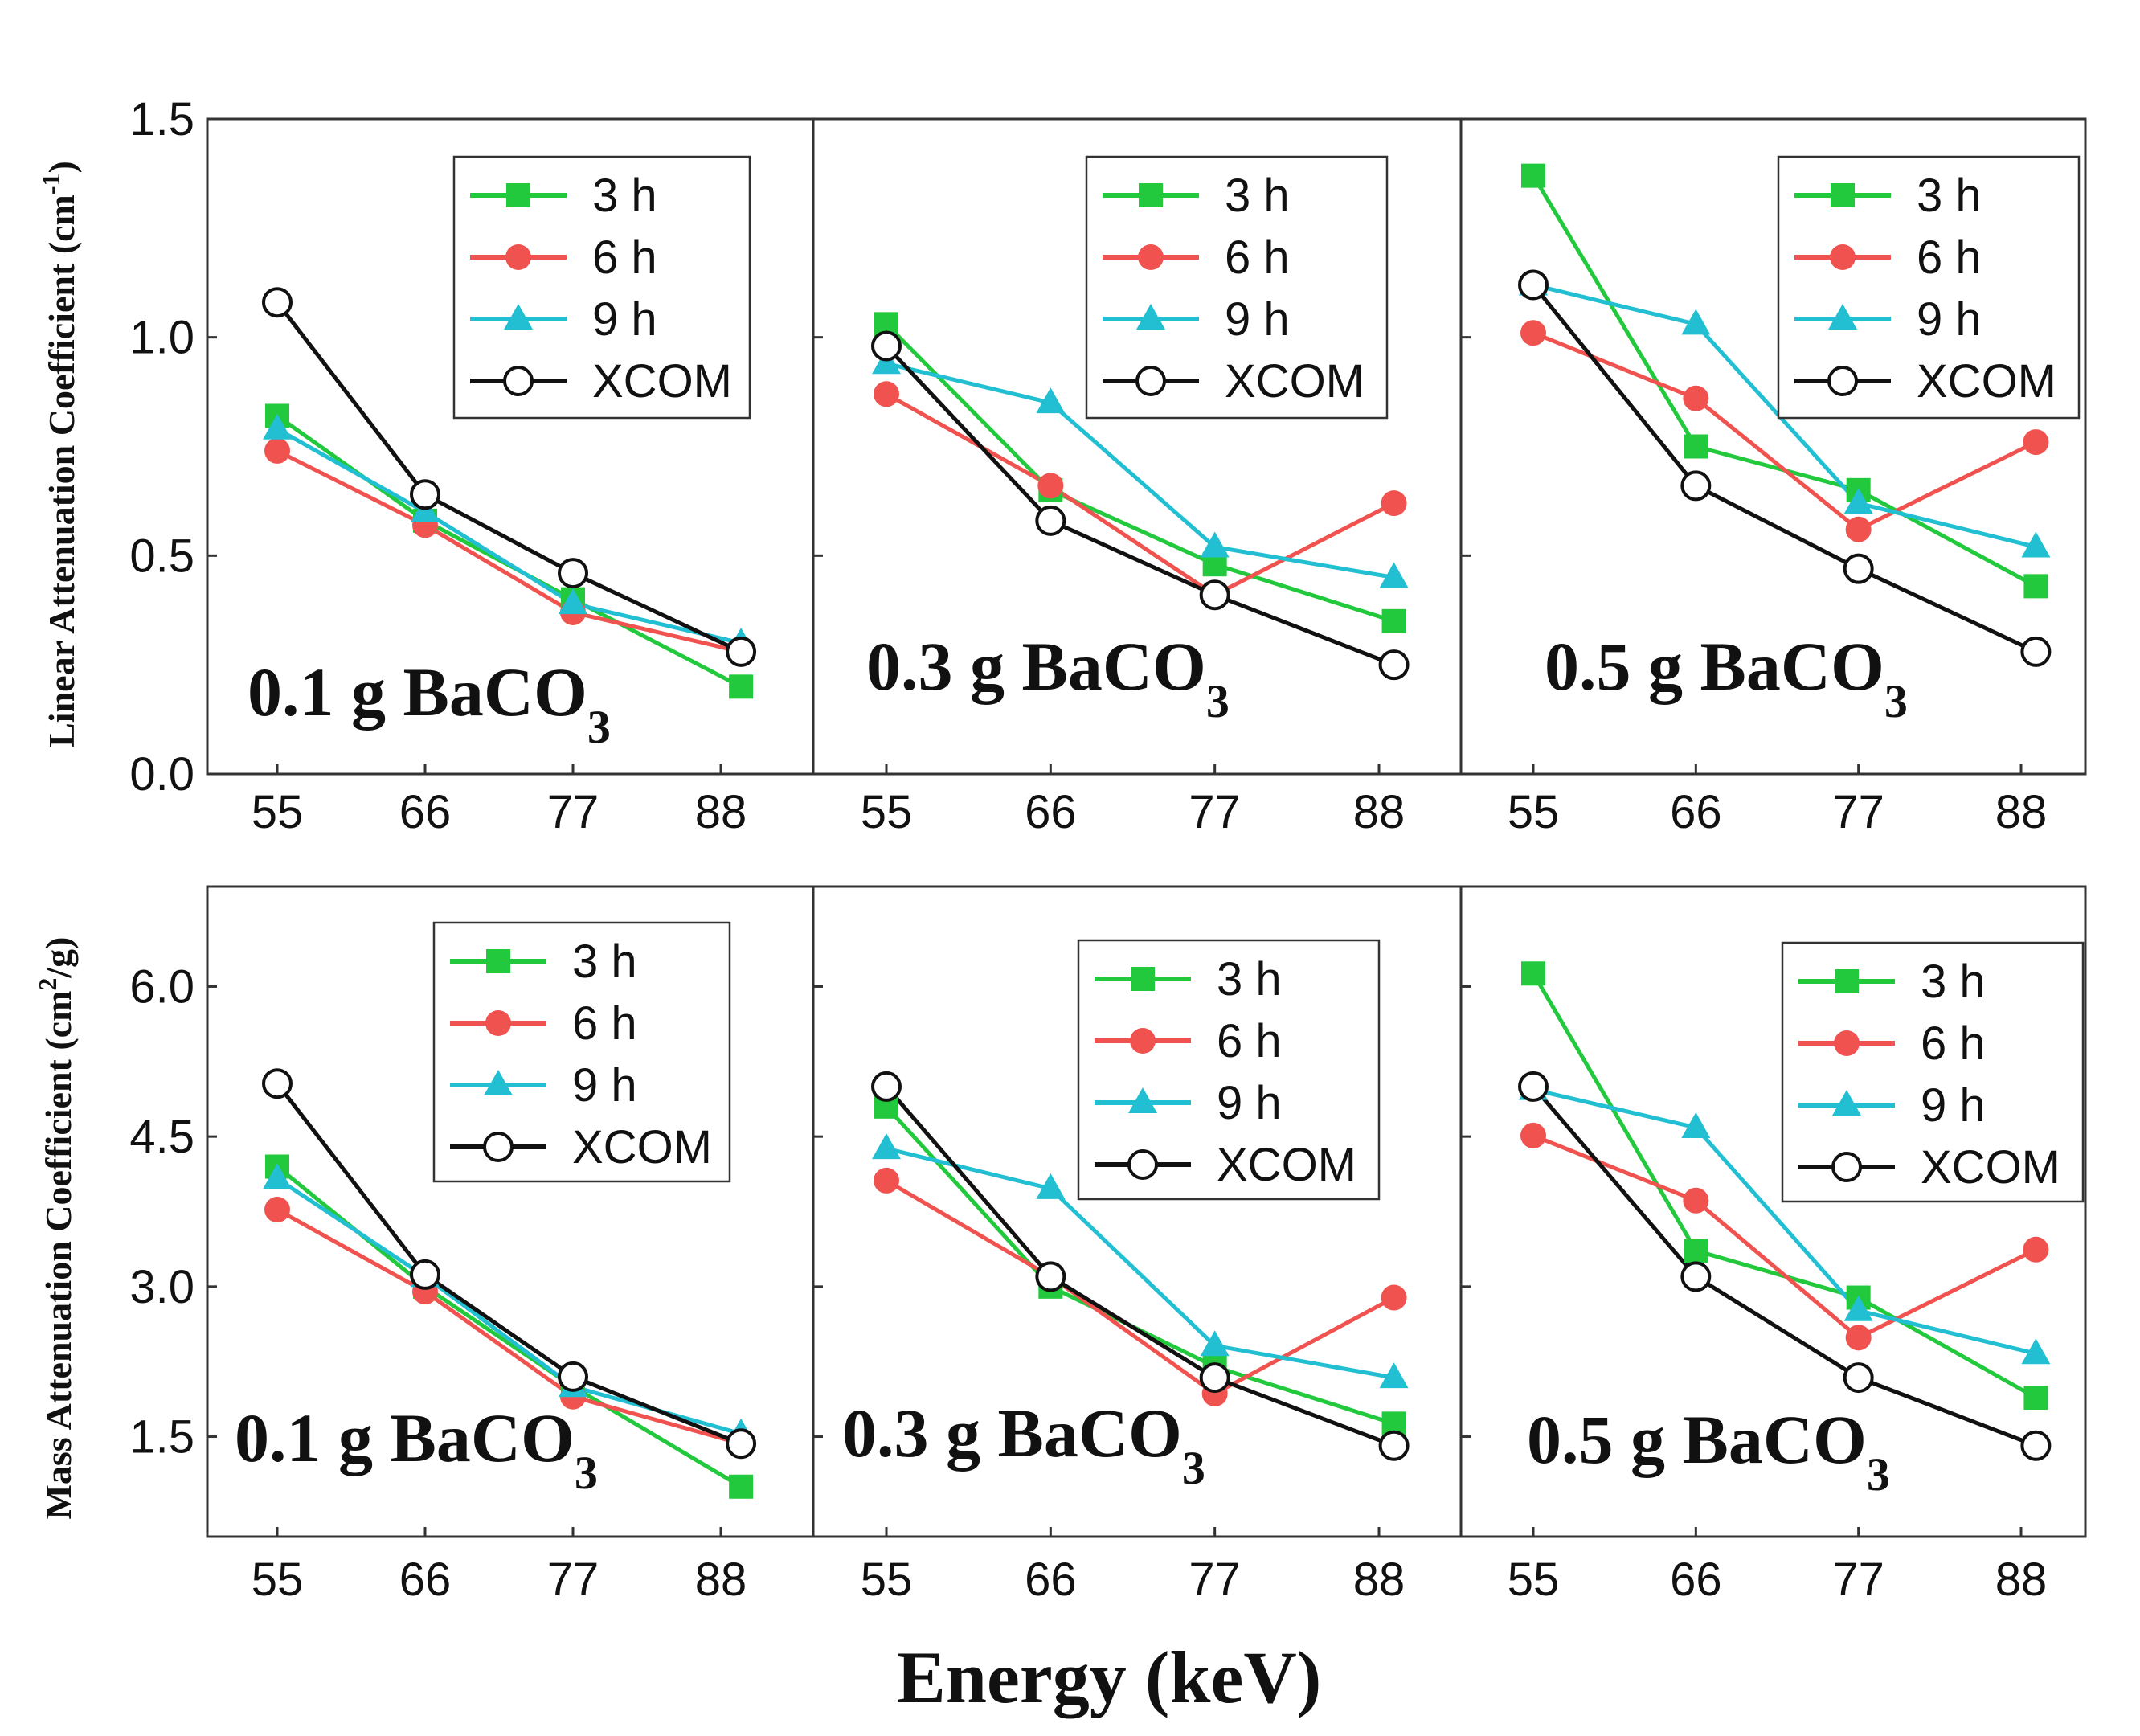  What do you see at coordinates (56, 1227) in the screenshot?
I see `ylabel-mass: Mass Attenuation Coefficient (cm2/g)` at bounding box center [56, 1227].